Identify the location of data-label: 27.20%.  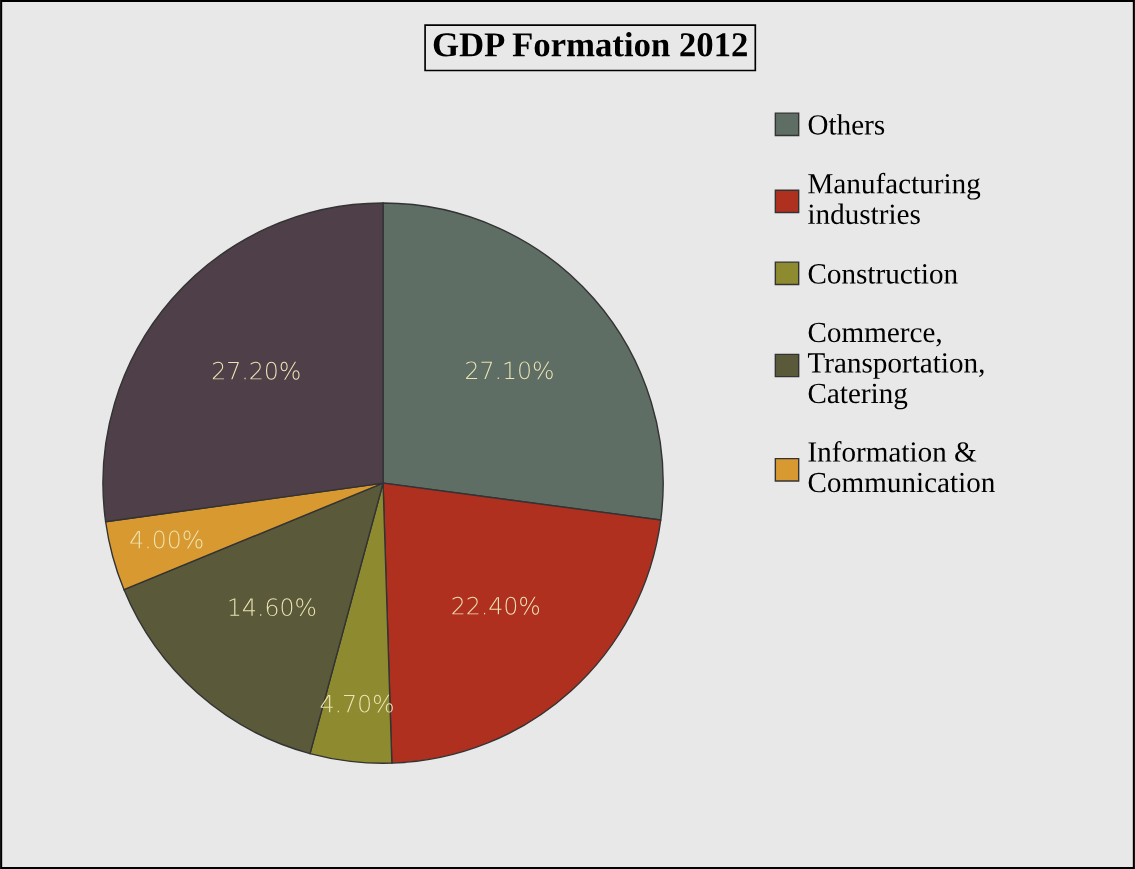
(256, 370).